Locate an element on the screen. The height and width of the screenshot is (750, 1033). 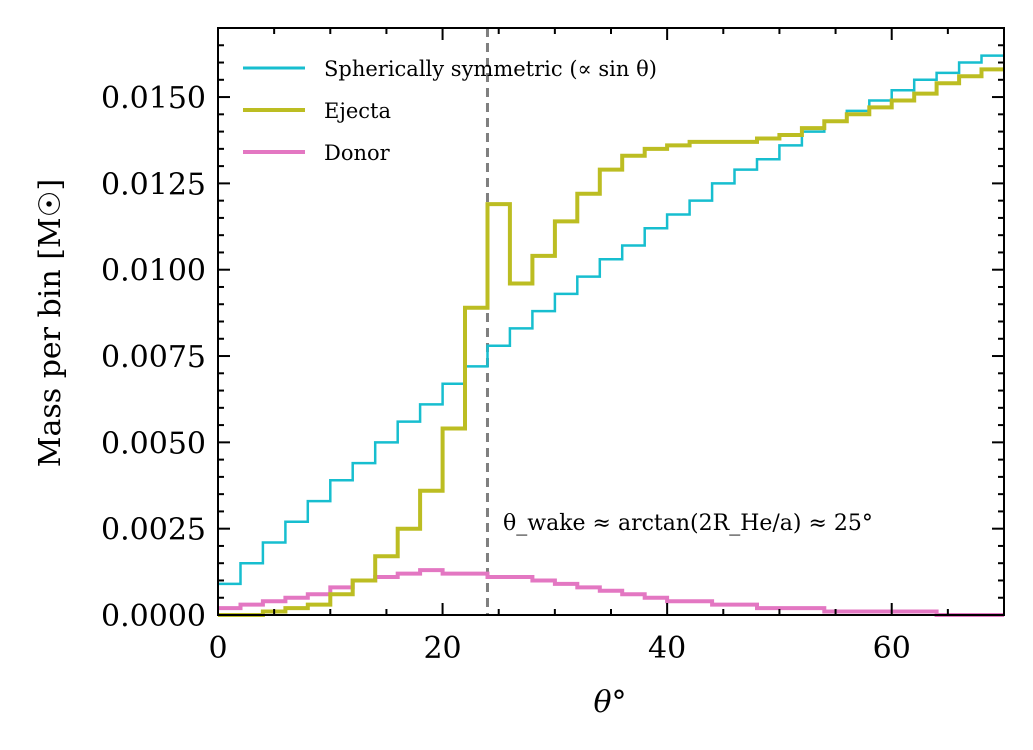
y-tick-label: 0.0025 is located at coordinates (153, 530).